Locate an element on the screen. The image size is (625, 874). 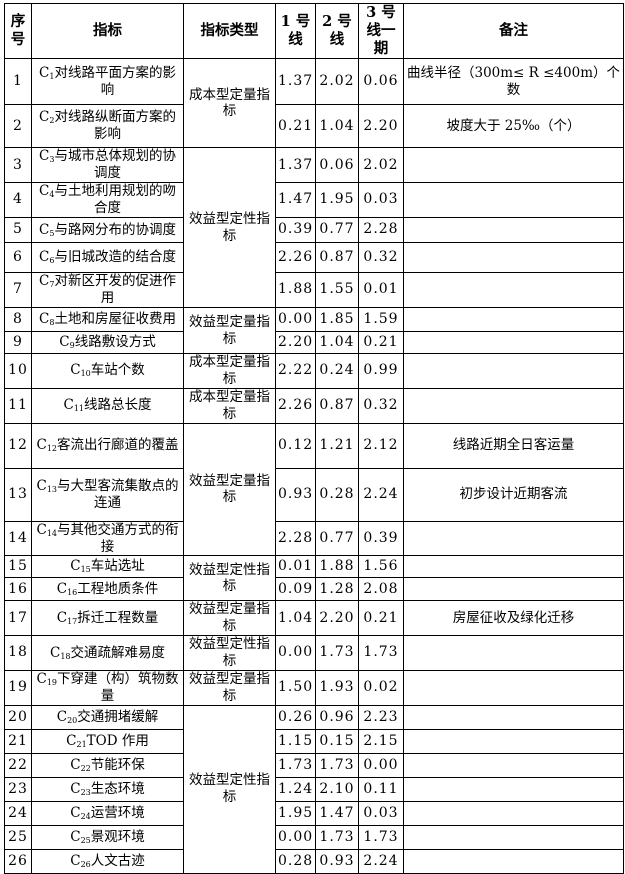
line3-value: 0.02 is located at coordinates (381, 687).